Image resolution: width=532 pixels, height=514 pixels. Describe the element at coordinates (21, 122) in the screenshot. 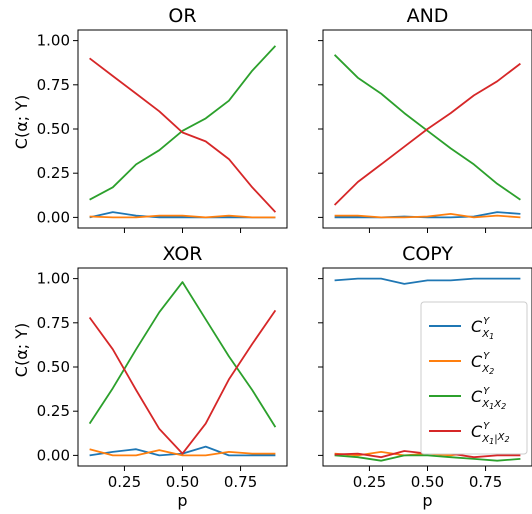

I see `ylabel-top: C(α; Y)` at that location.